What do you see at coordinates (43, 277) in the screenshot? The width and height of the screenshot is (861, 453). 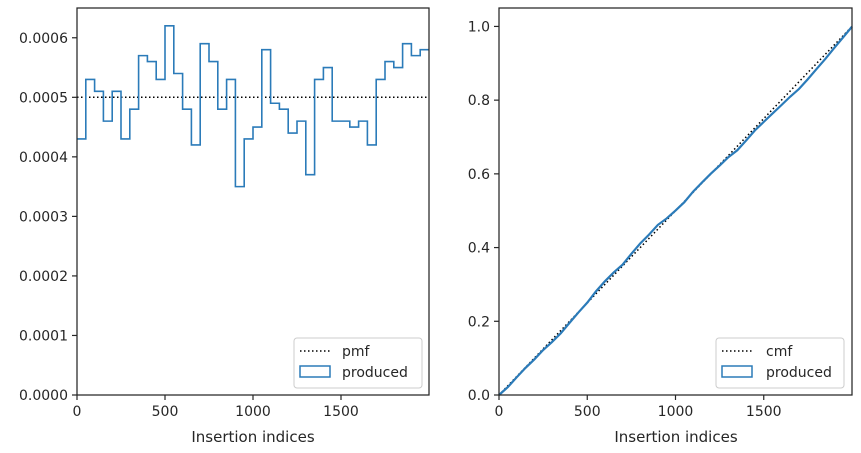 I see `left-y-tick-label: 0.0002` at bounding box center [43, 277].